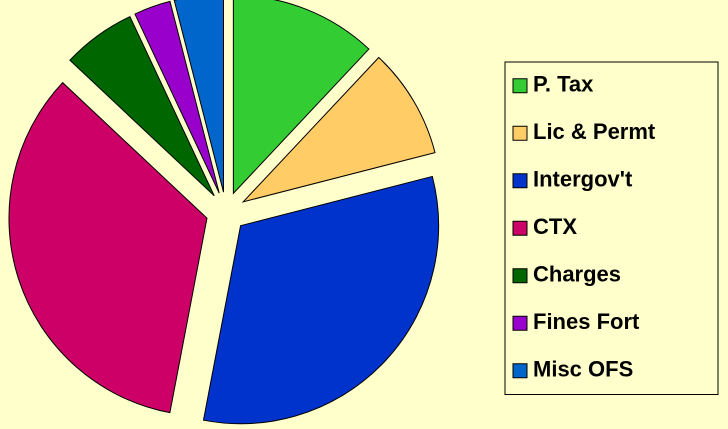 Image resolution: width=728 pixels, height=429 pixels. I want to click on legend-label: Lic & Permt, so click(594, 131).